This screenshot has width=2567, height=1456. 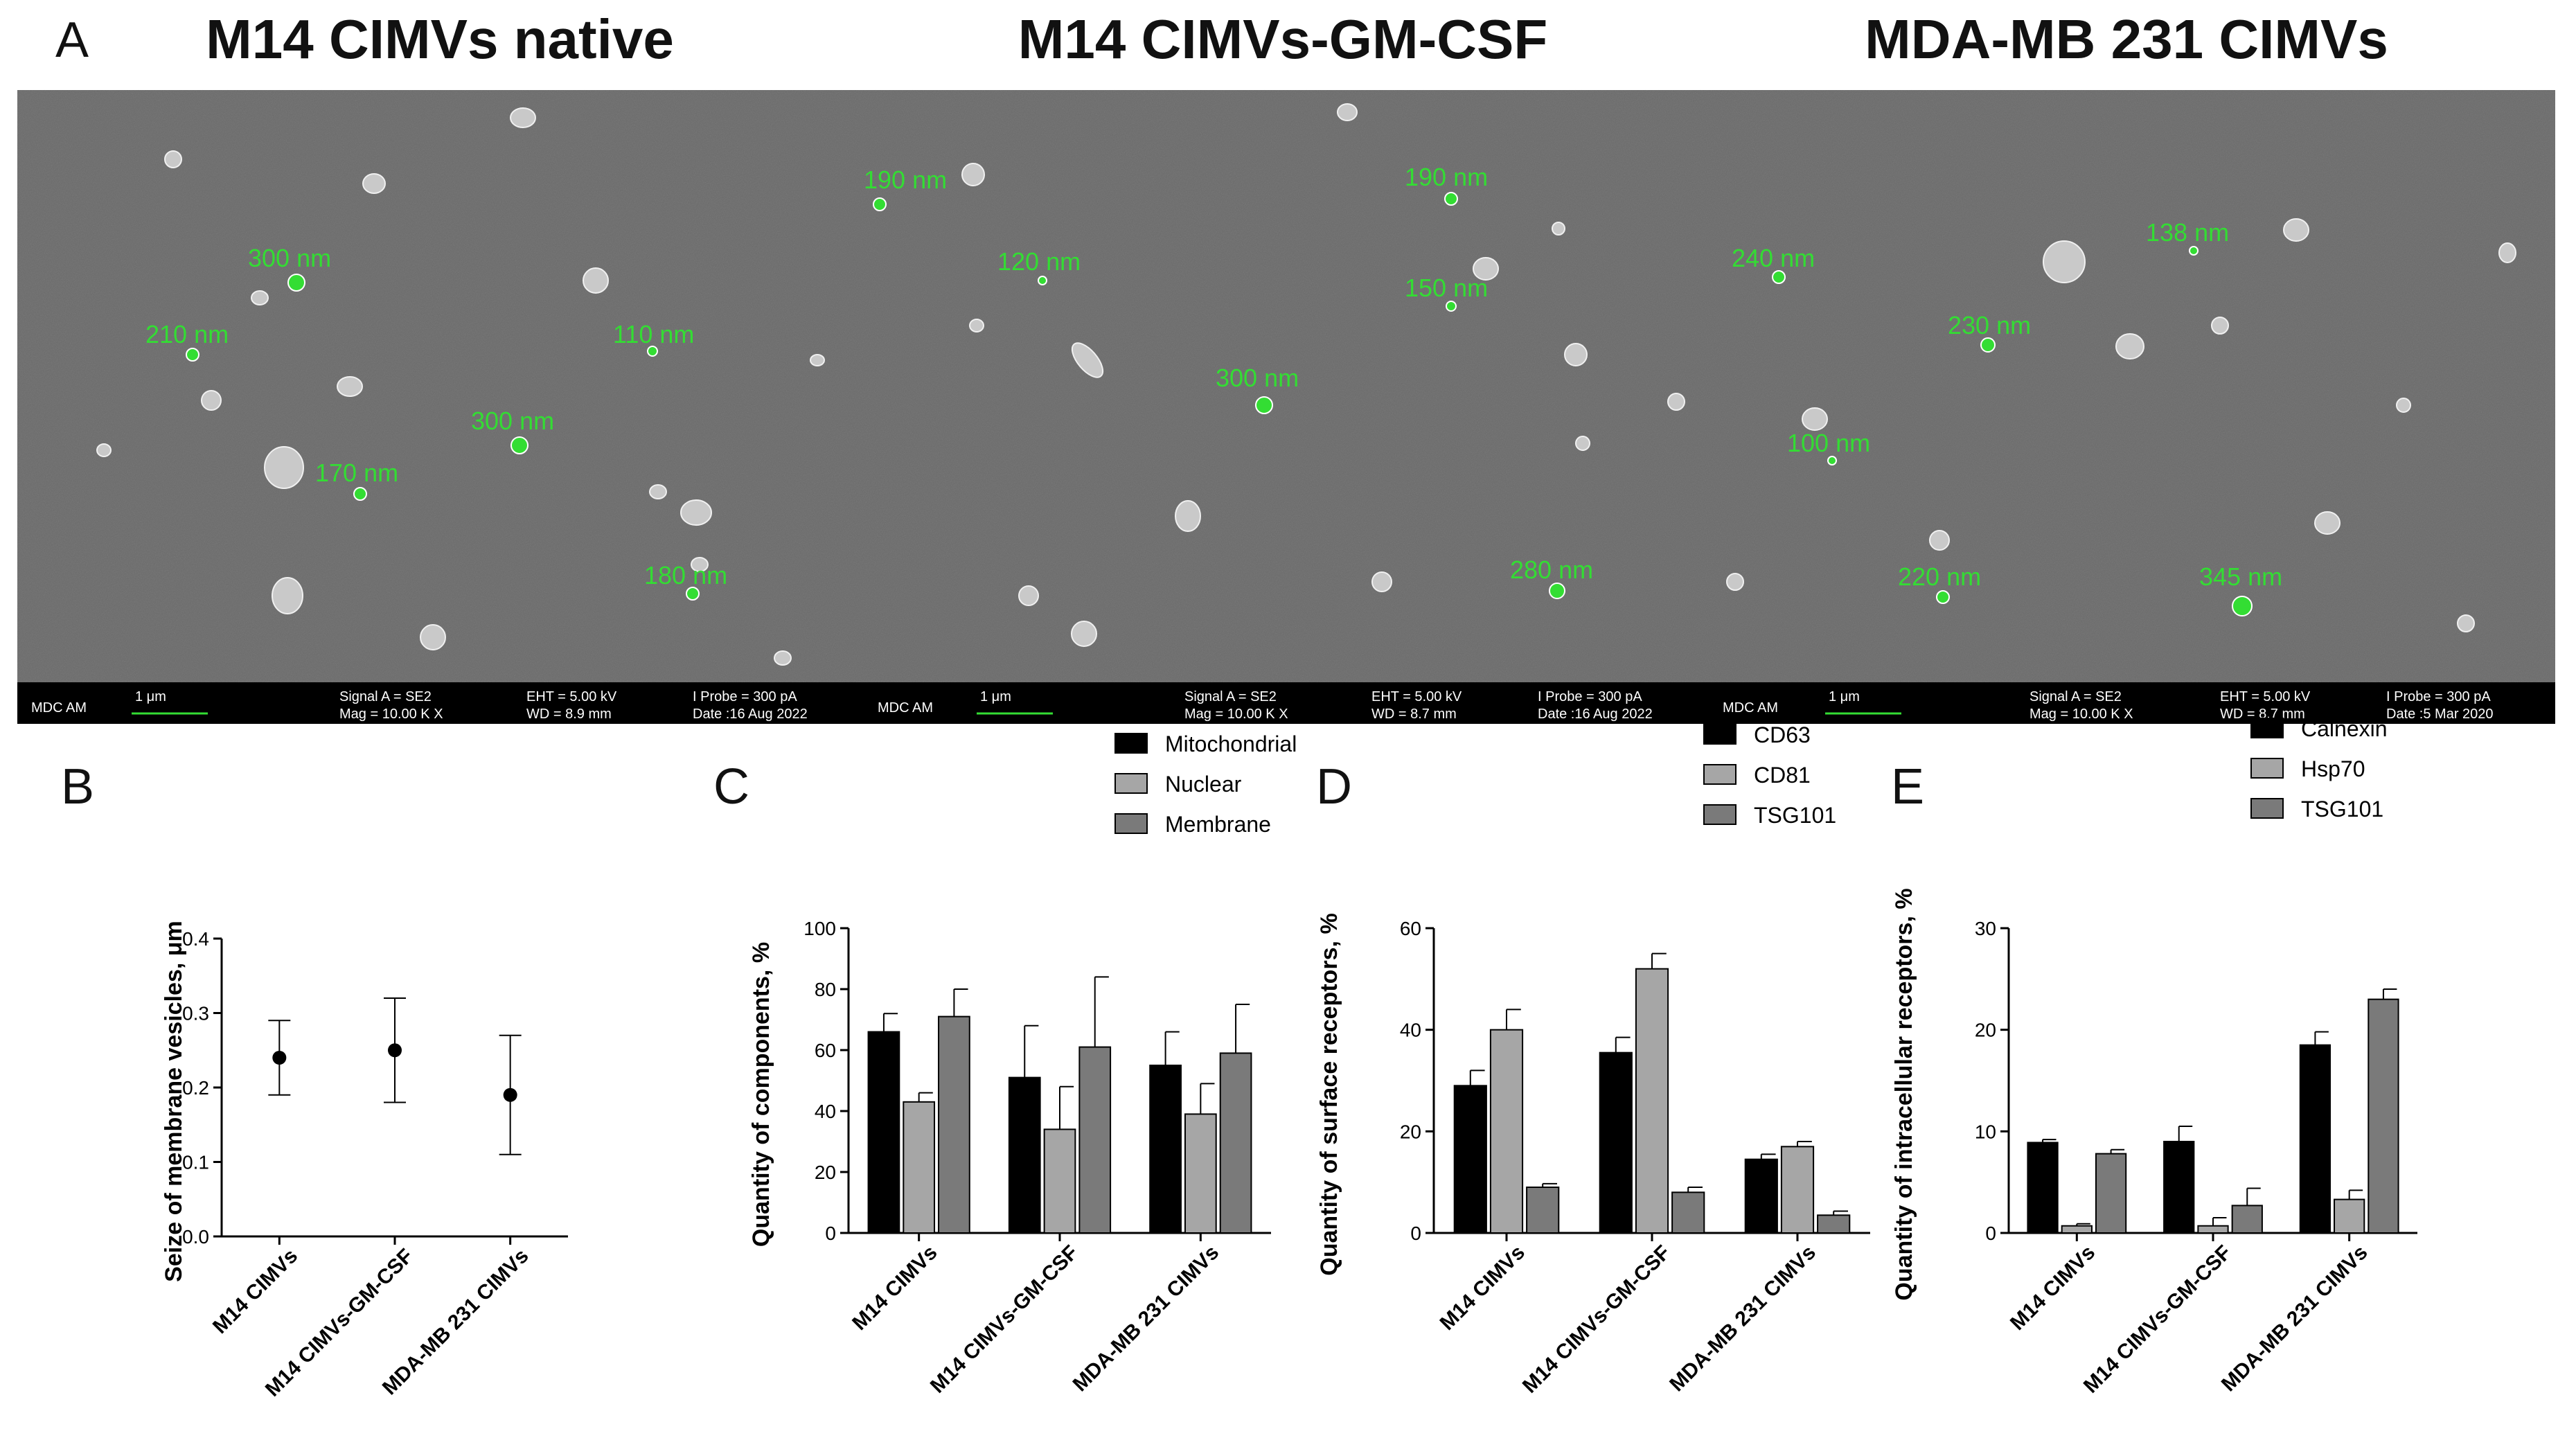 I want to click on info-signal-1: Signal A = SE2, so click(x=385, y=696).